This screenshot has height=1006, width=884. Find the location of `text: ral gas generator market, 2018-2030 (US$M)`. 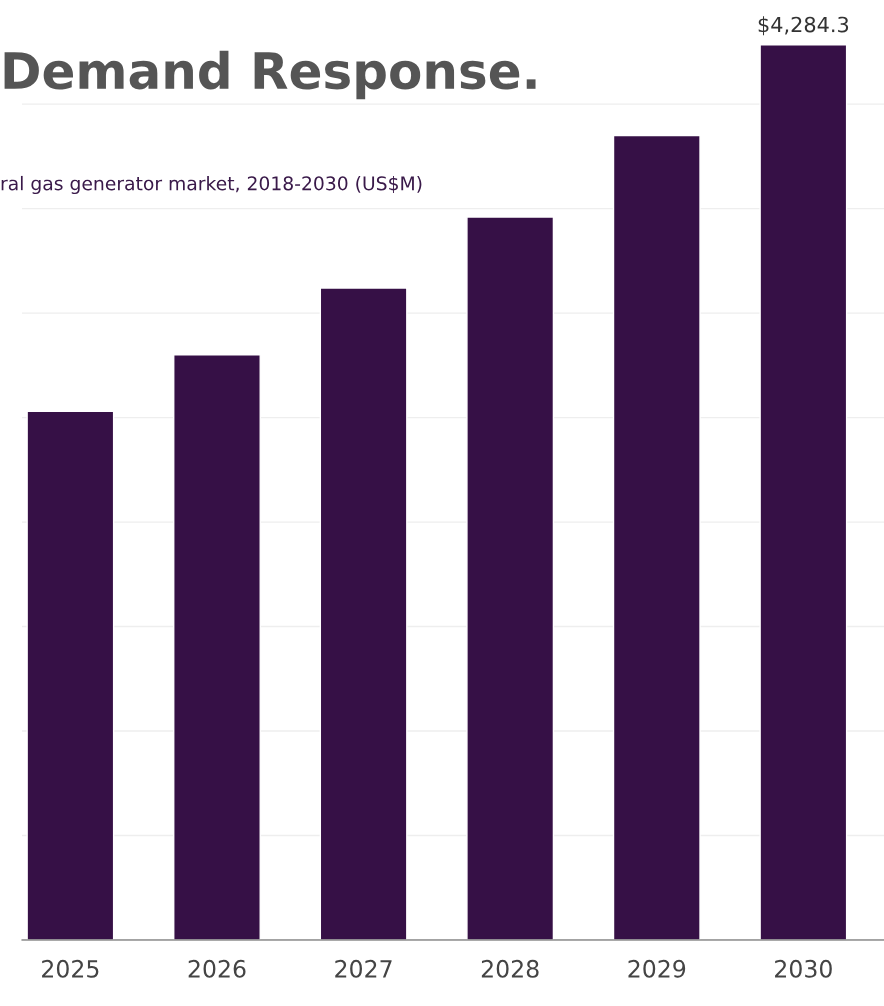

text: ral gas generator market, 2018-2030 (US$M) is located at coordinates (211, 185).